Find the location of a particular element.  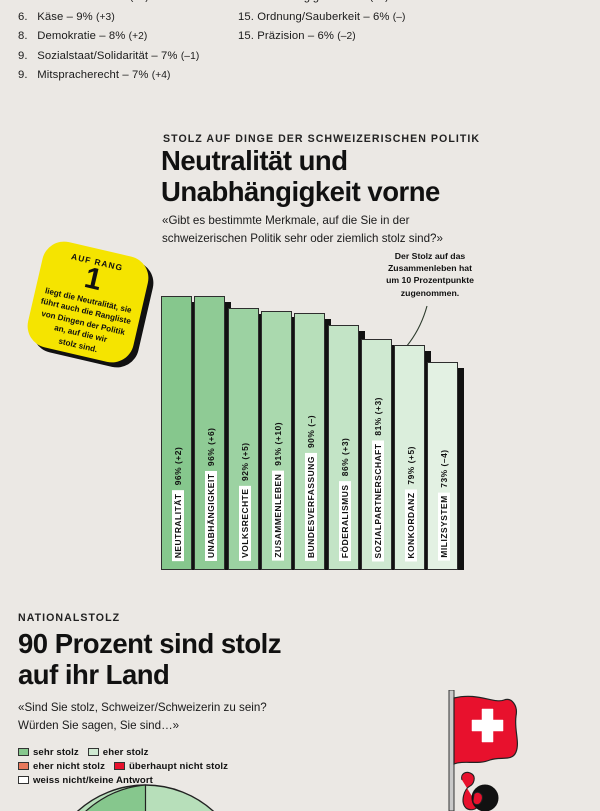

bar-slot: KONKORDANZ 79% (+5) is located at coordinates (412, 426).